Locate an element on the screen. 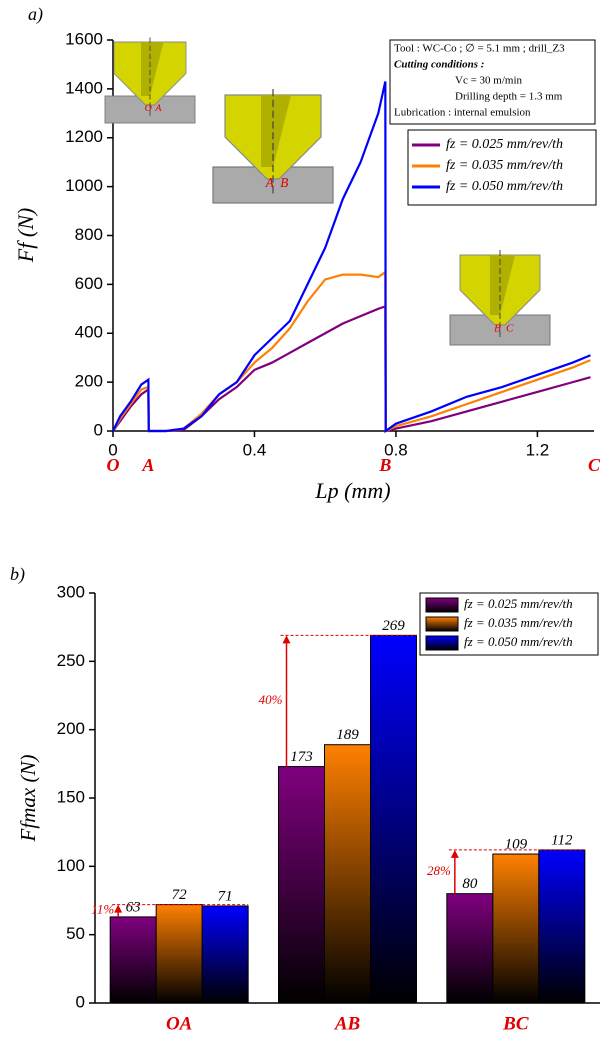 This screenshot has width=600, height=1040. x-tick-label: 0 is located at coordinates (112, 449).